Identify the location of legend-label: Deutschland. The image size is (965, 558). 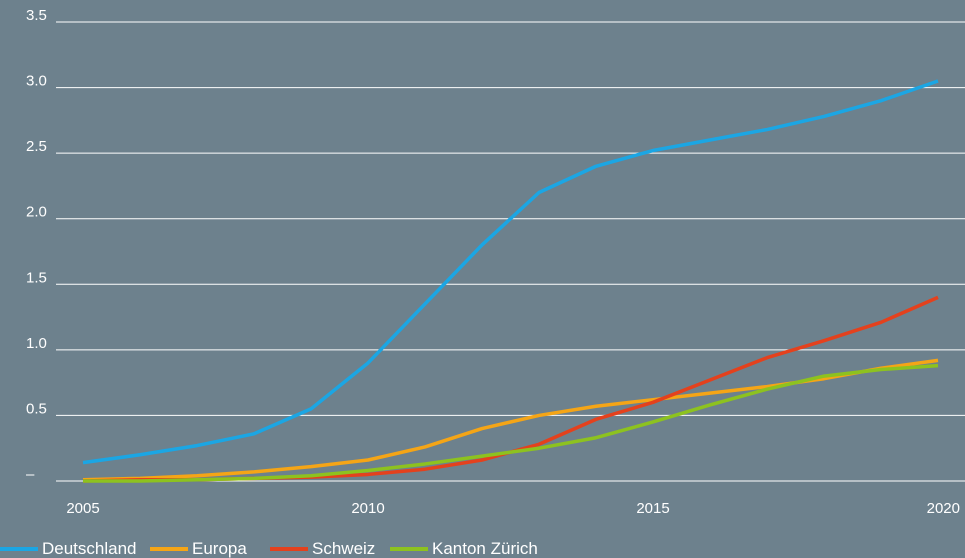
(89, 548).